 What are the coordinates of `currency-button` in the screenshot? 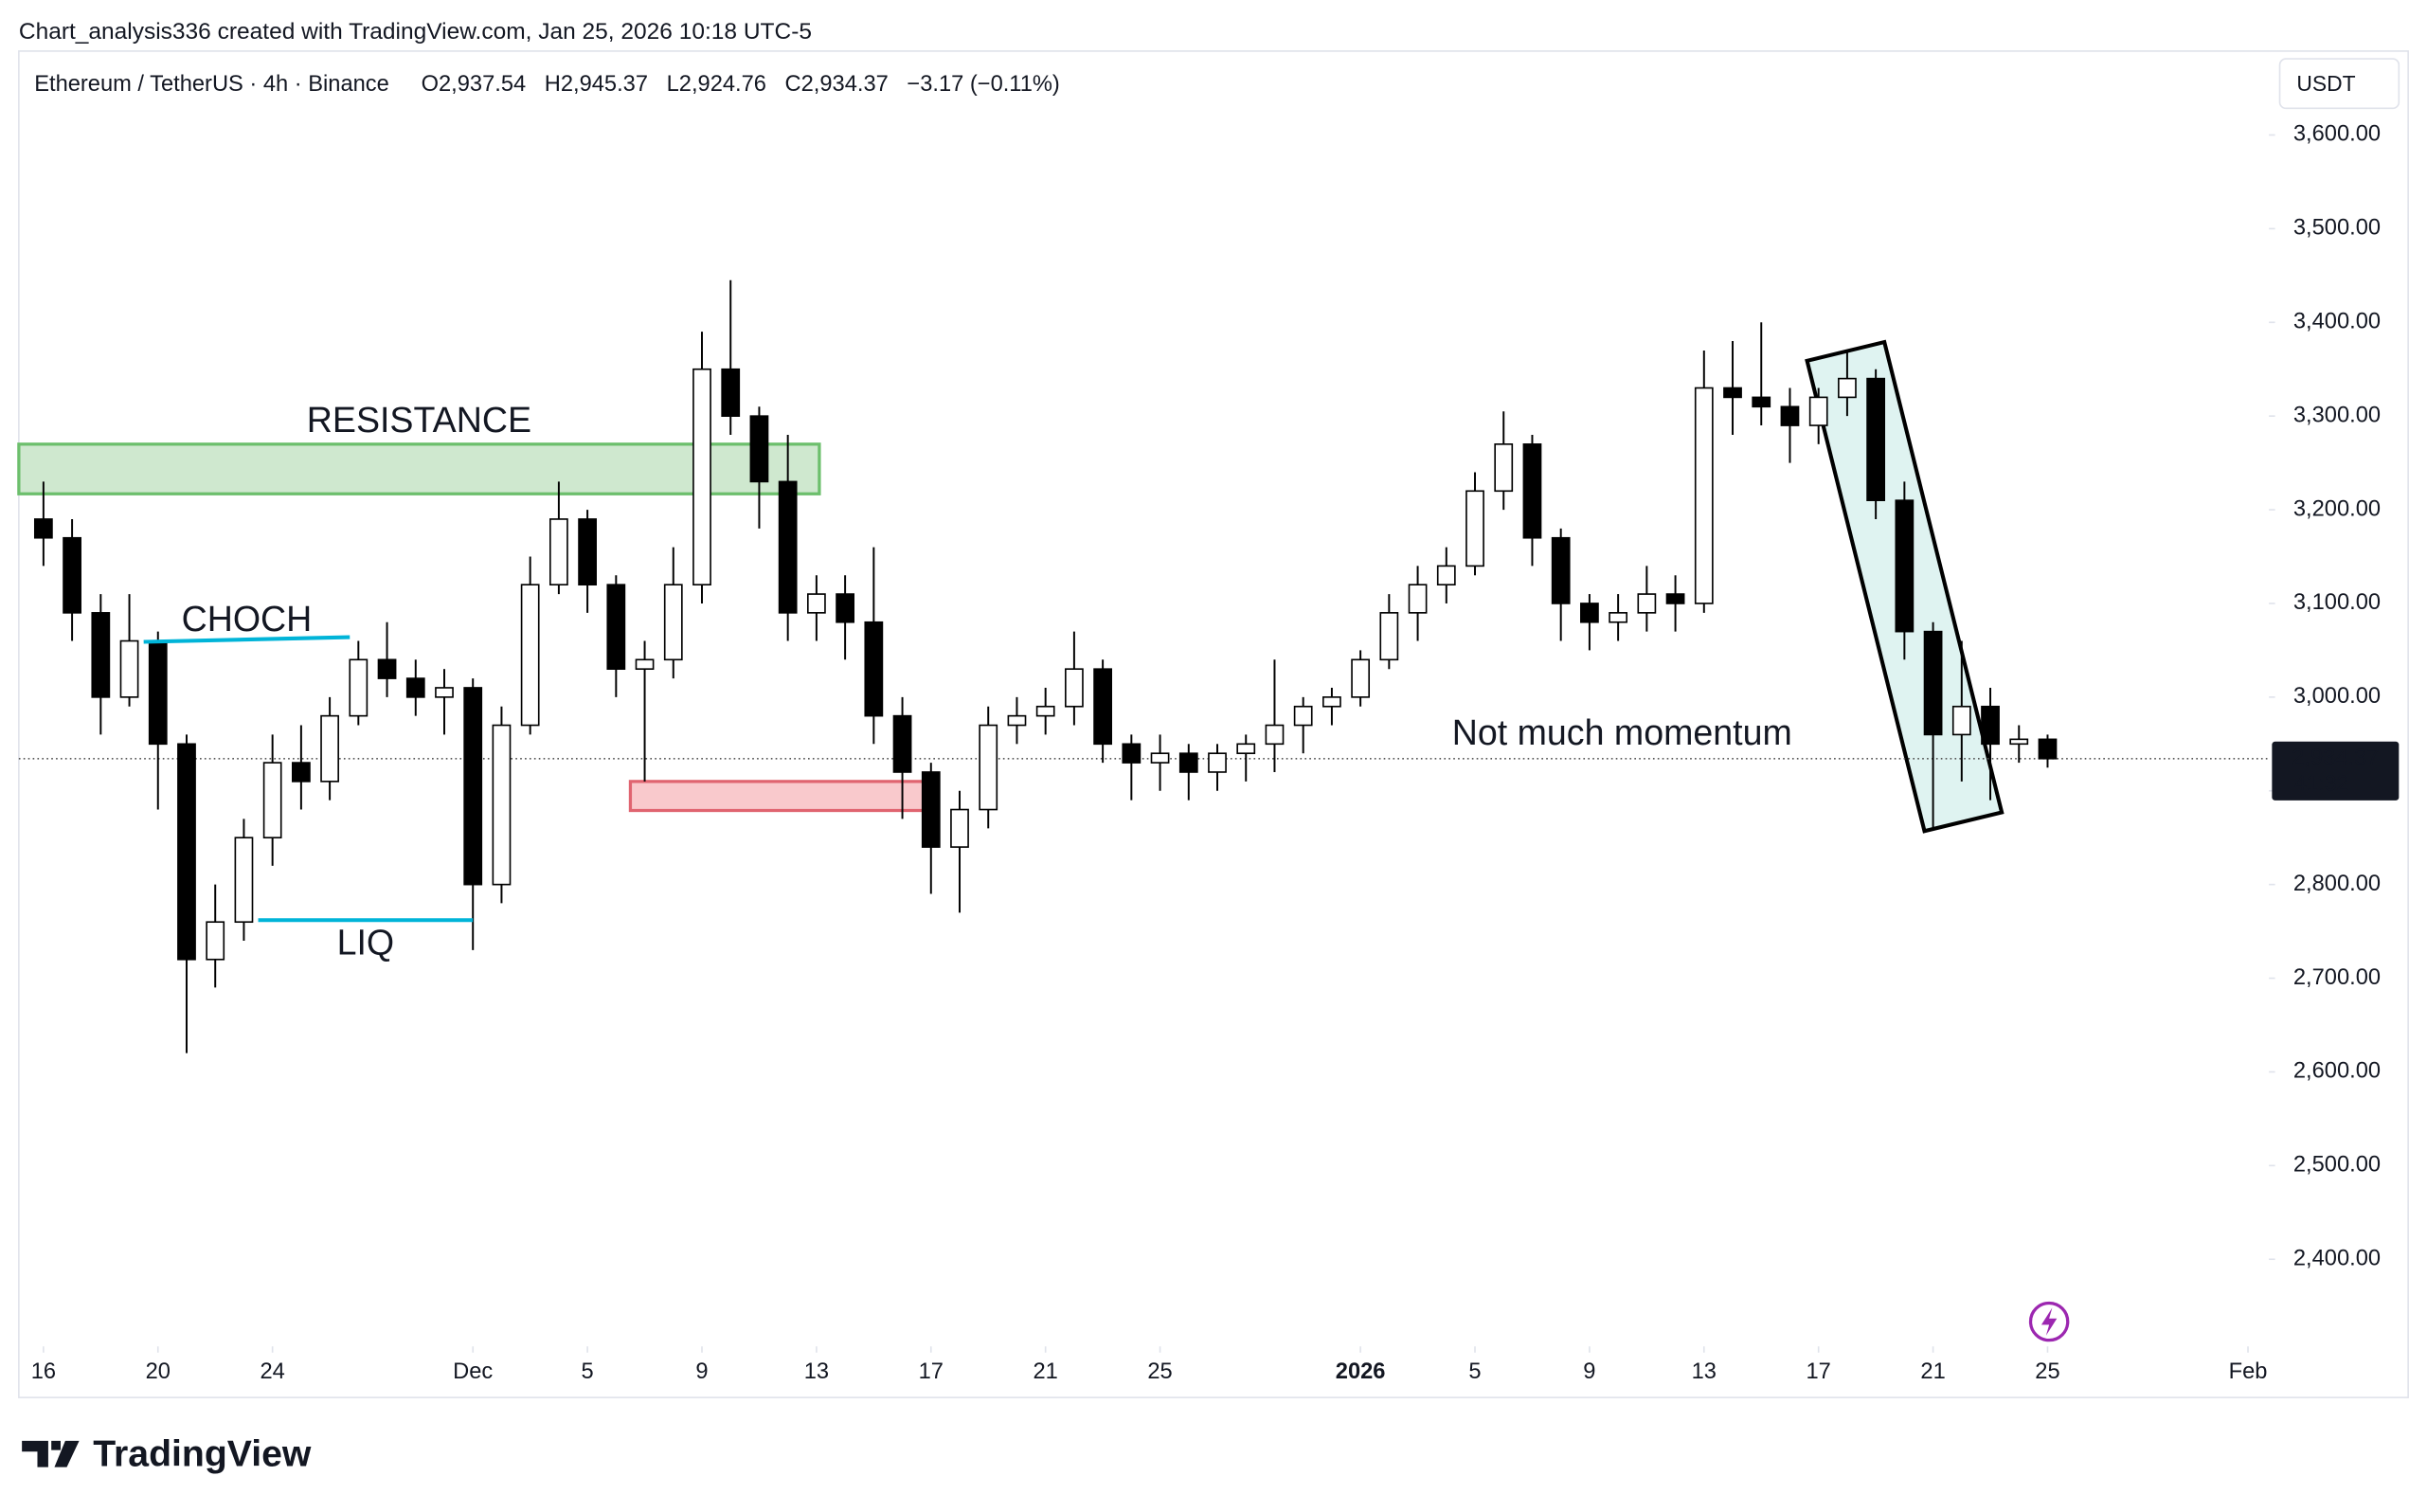 It's located at (2339, 84).